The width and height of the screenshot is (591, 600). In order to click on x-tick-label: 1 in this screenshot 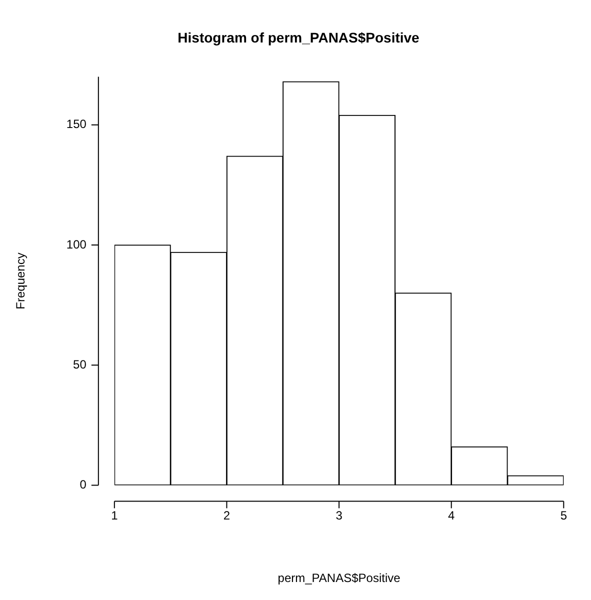, I will do `click(114, 515)`.